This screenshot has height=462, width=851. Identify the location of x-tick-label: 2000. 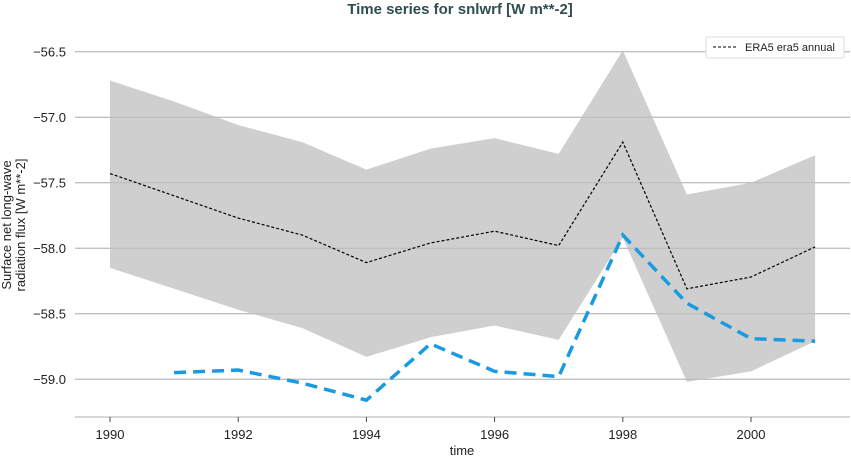
(751, 434).